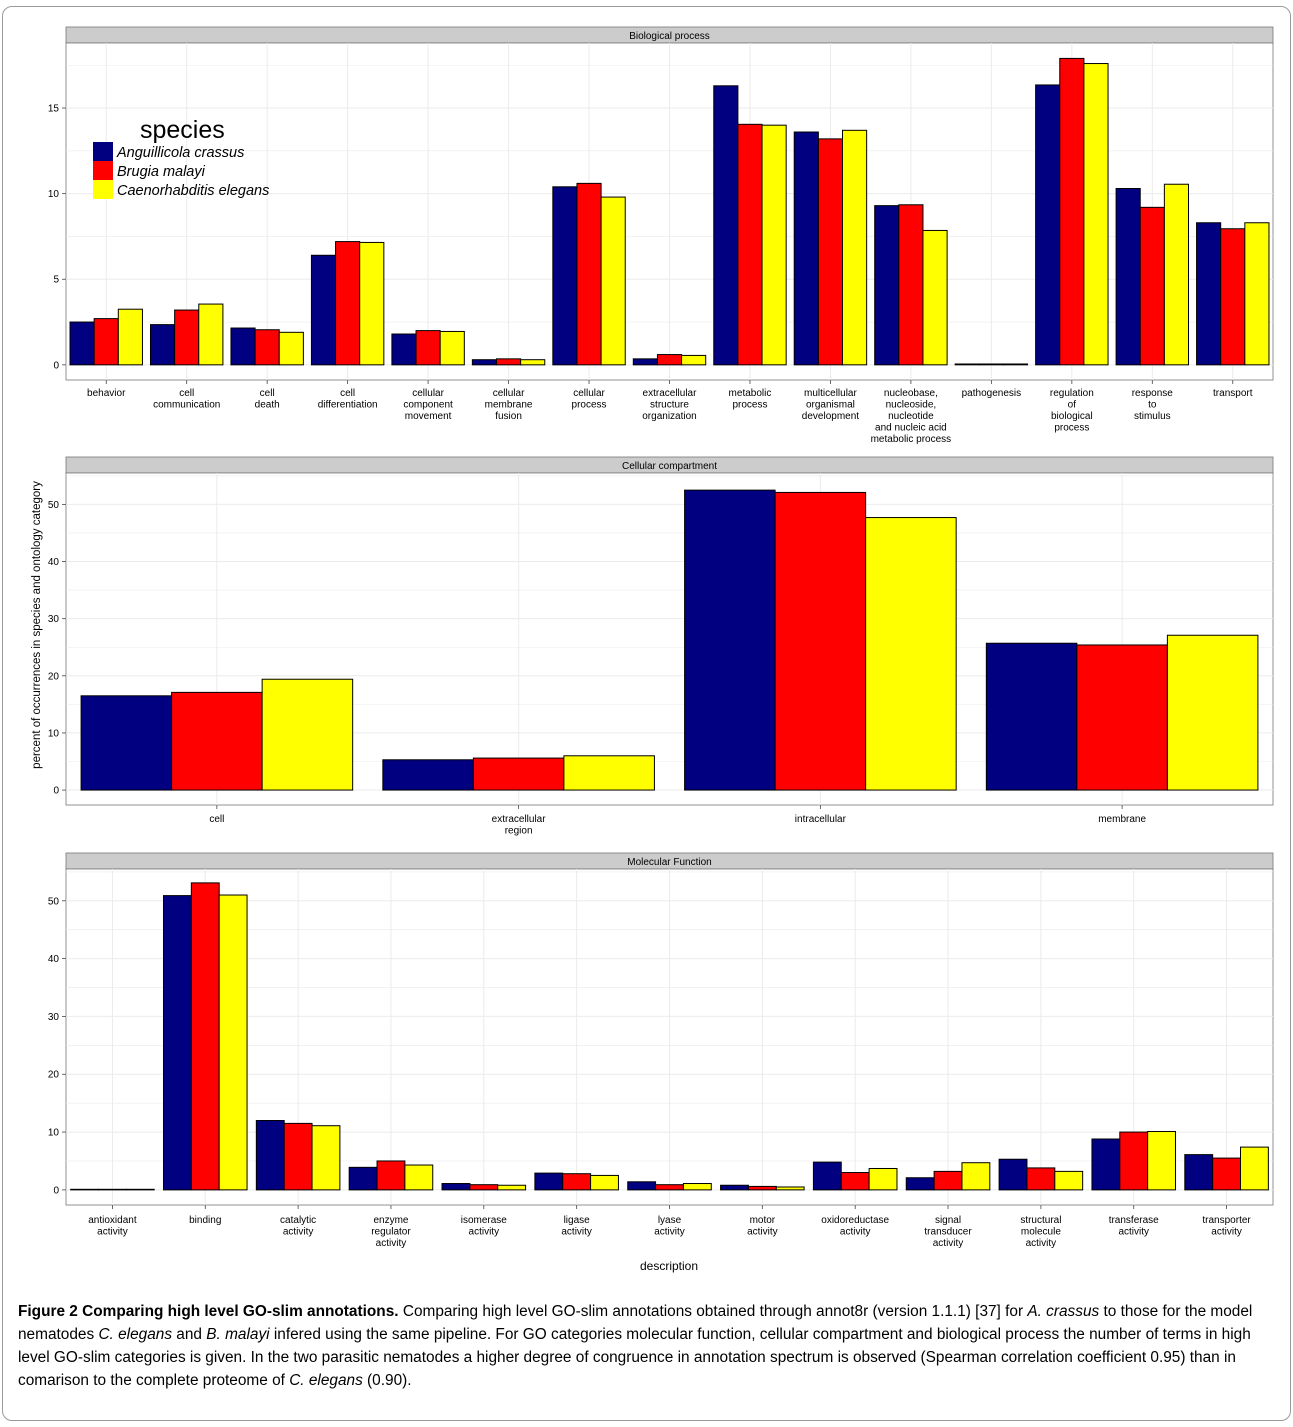 The height and width of the screenshot is (1427, 1293). Describe the element at coordinates (1063, 1311) in the screenshot. I see `caption-species-a: A. crassus` at that location.